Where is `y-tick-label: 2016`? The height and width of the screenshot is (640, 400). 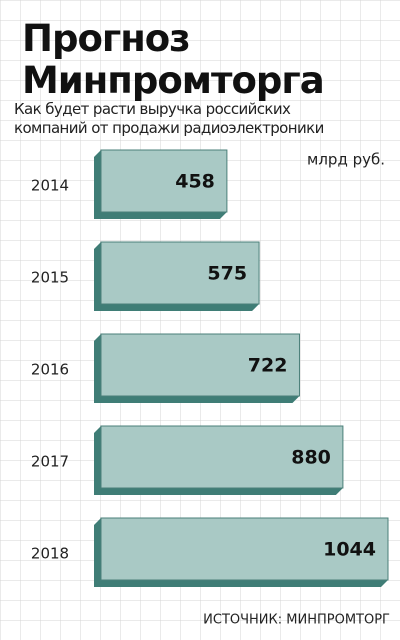
y-tick-label: 2016 is located at coordinates (50, 370).